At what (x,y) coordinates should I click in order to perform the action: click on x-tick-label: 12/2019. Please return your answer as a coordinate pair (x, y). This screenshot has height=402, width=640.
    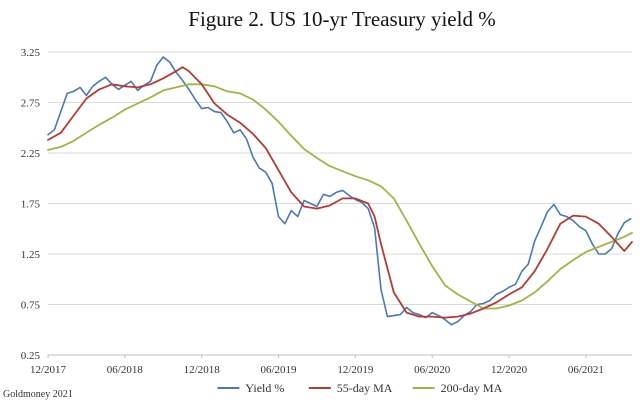
    Looking at the image, I should click on (355, 370).